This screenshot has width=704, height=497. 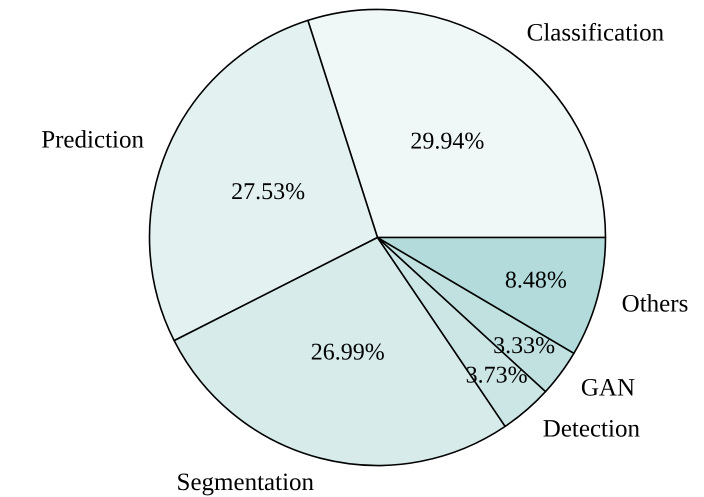 What do you see at coordinates (347, 352) in the screenshot?
I see `data-label: 26.99%` at bounding box center [347, 352].